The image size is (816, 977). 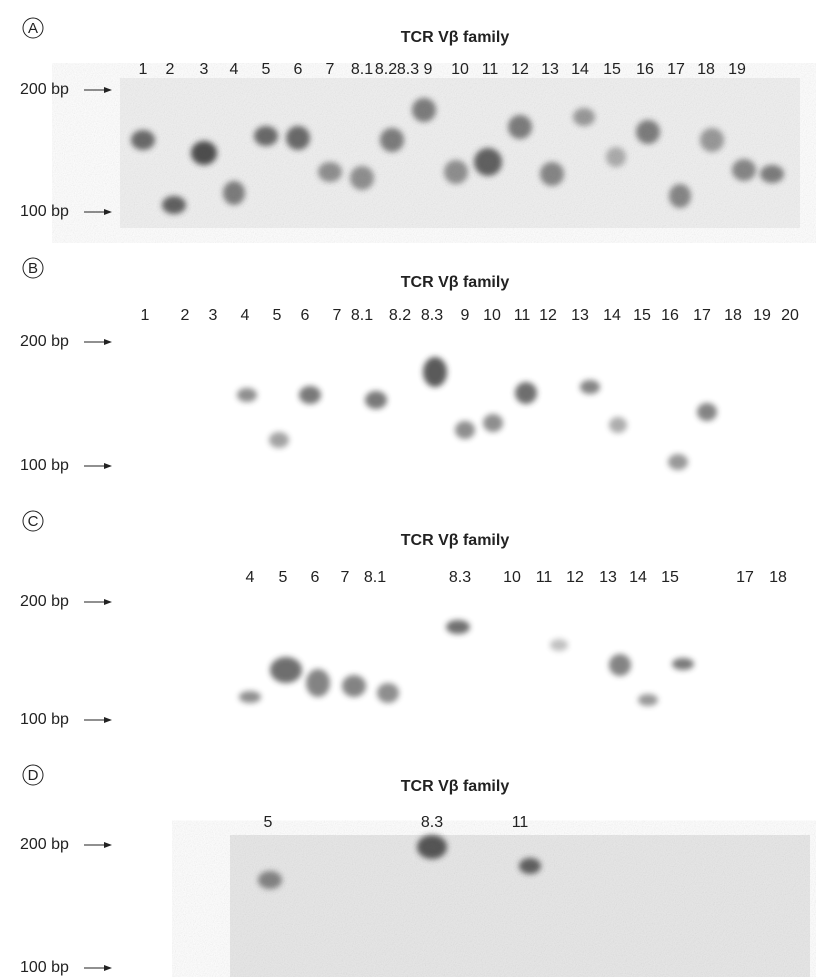 What do you see at coordinates (790, 315) in the screenshot?
I see `lane-label: 20` at bounding box center [790, 315].